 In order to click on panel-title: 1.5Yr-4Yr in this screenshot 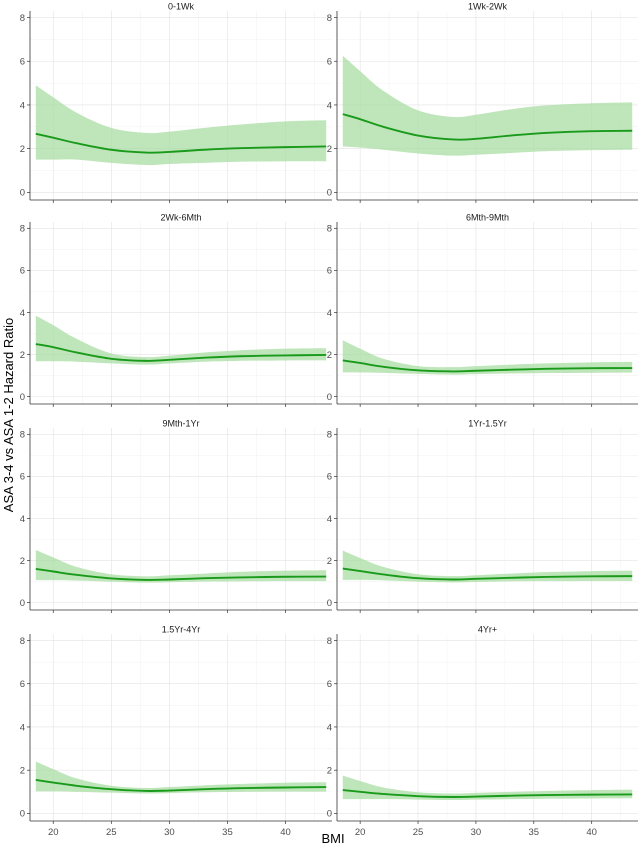, I will do `click(181, 630)`.